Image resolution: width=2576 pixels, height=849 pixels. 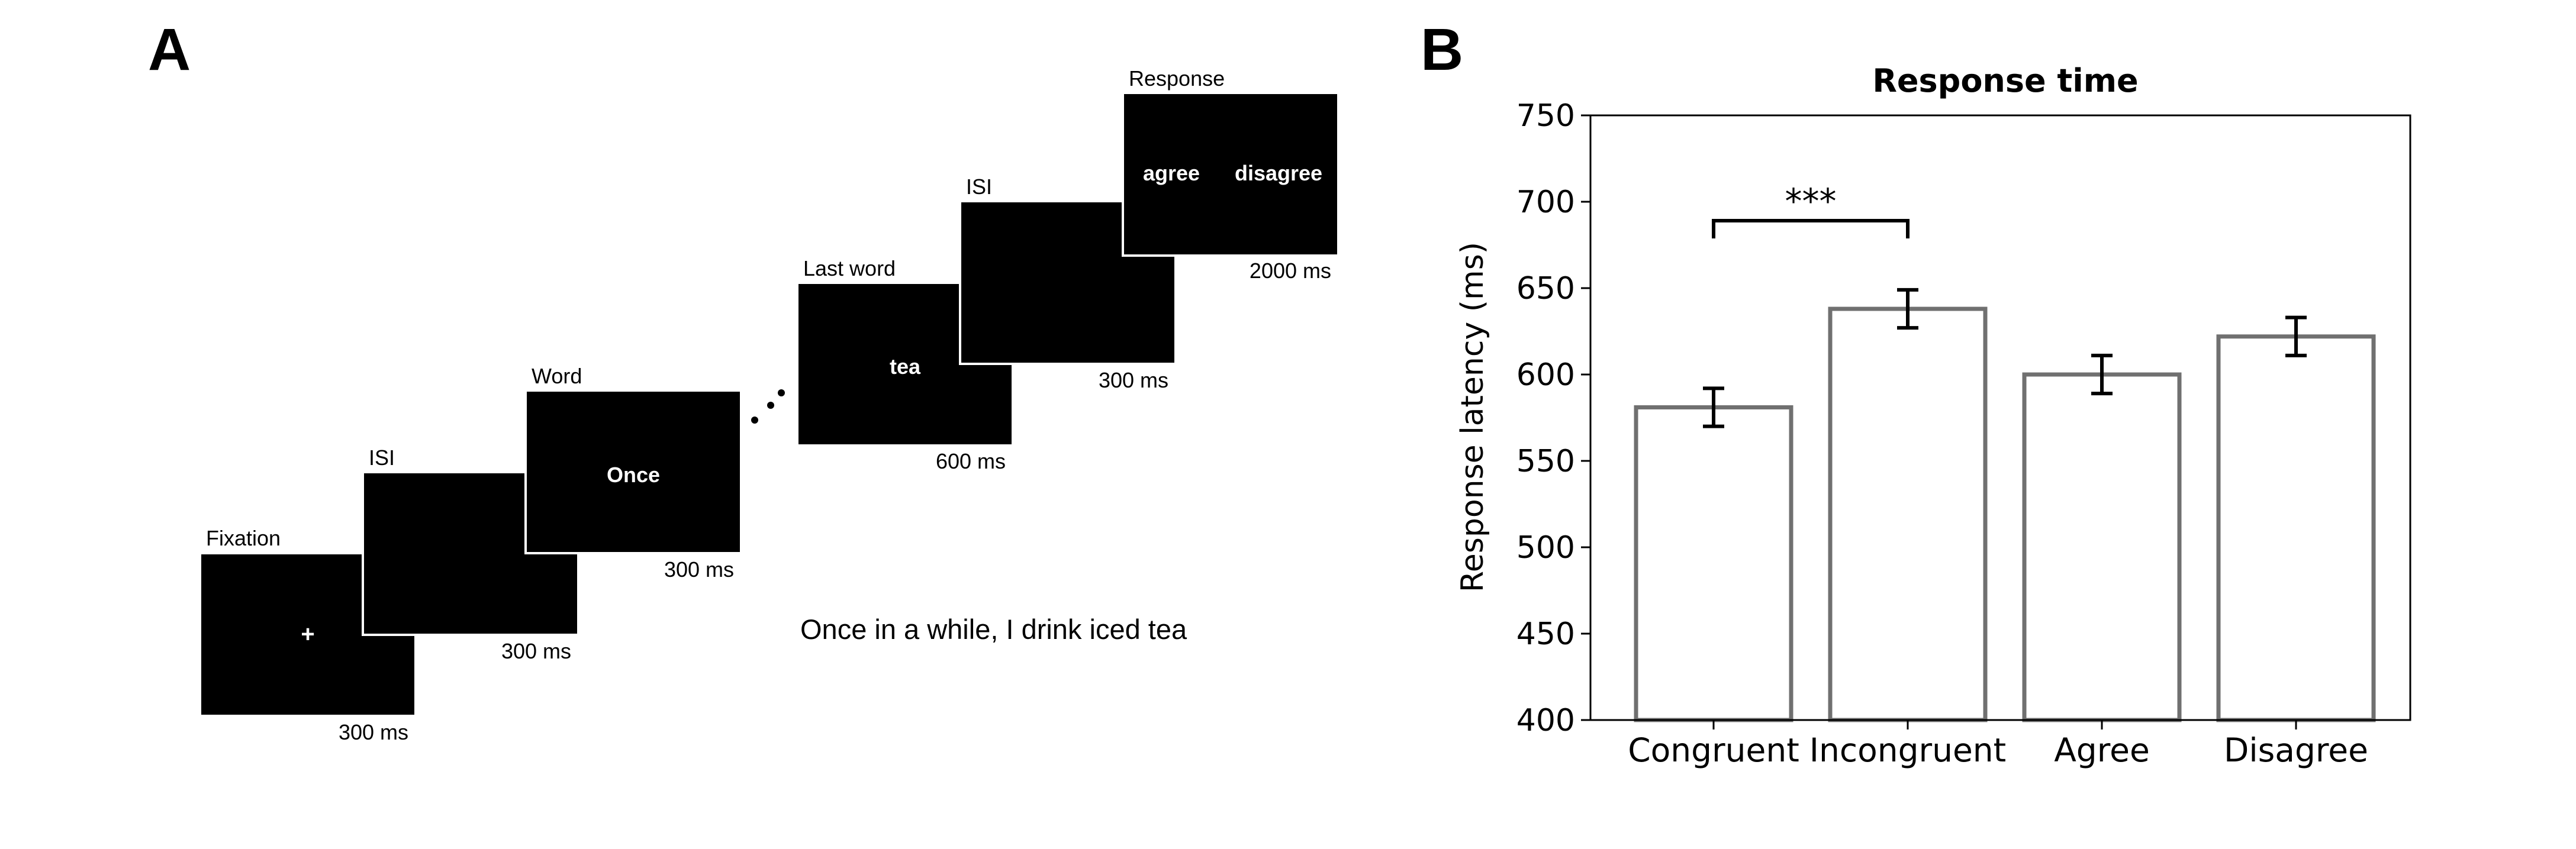 What do you see at coordinates (307, 634) in the screenshot?
I see `fixation-cross: +` at bounding box center [307, 634].